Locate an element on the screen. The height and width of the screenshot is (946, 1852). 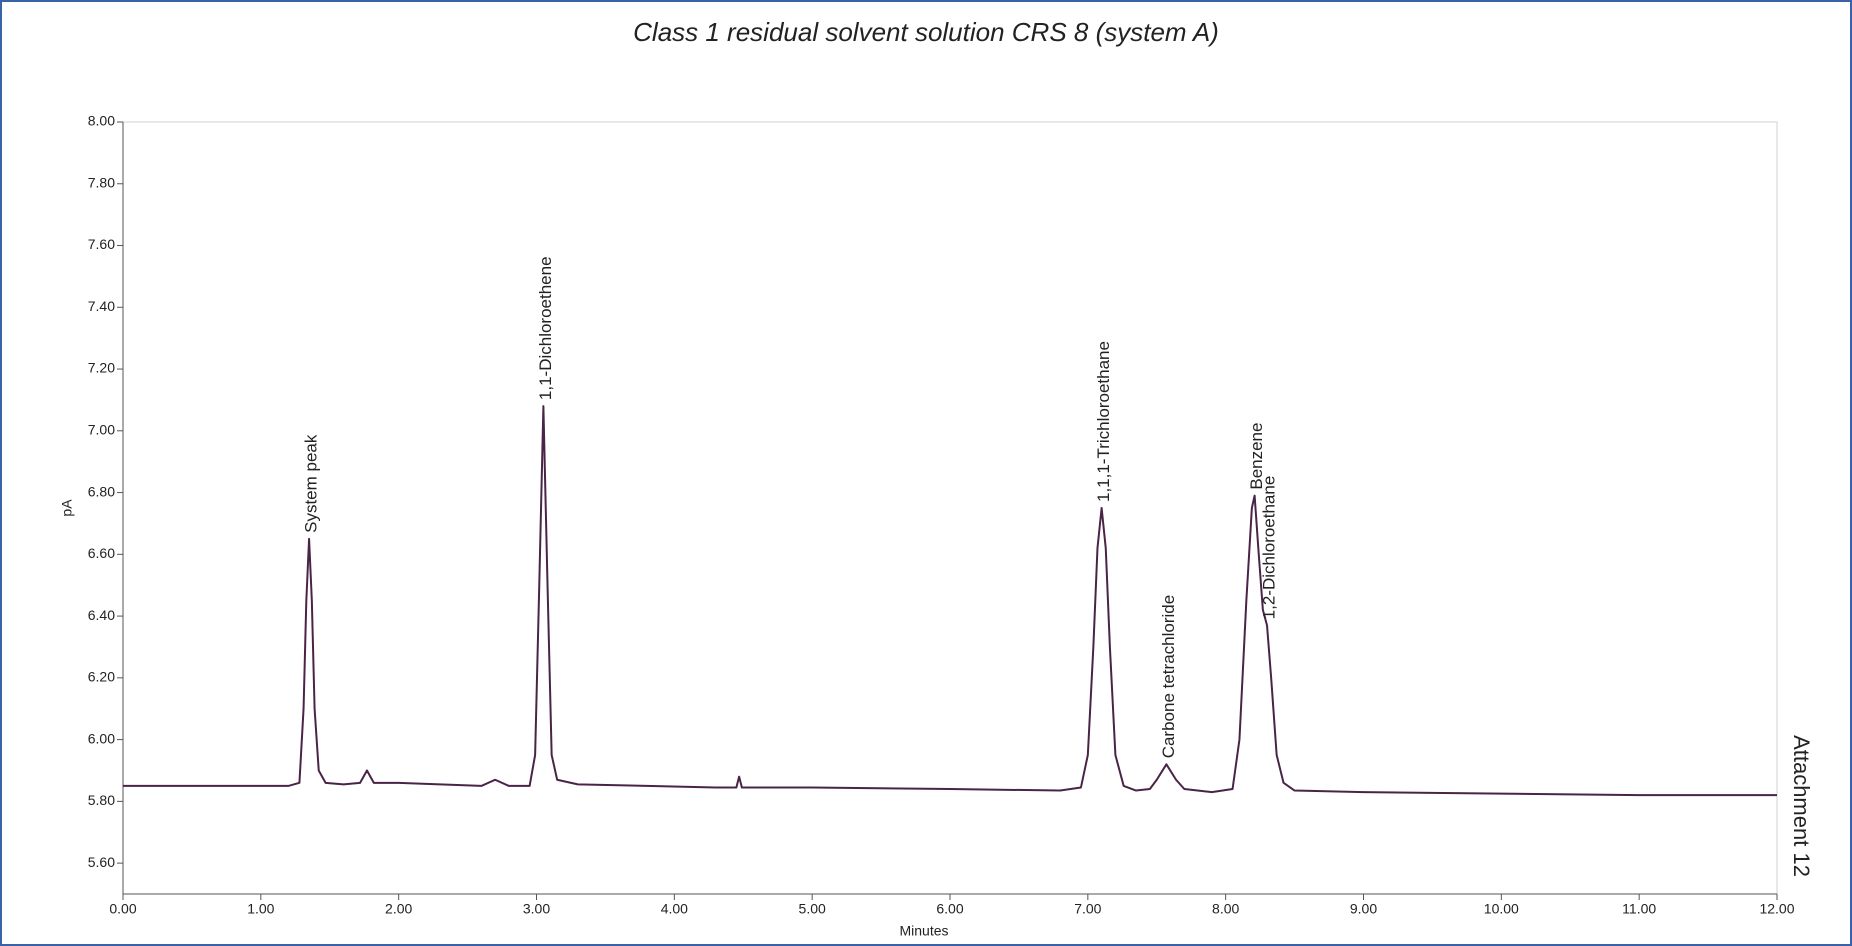
y-tick-label: 8.00 is located at coordinates (101, 121).